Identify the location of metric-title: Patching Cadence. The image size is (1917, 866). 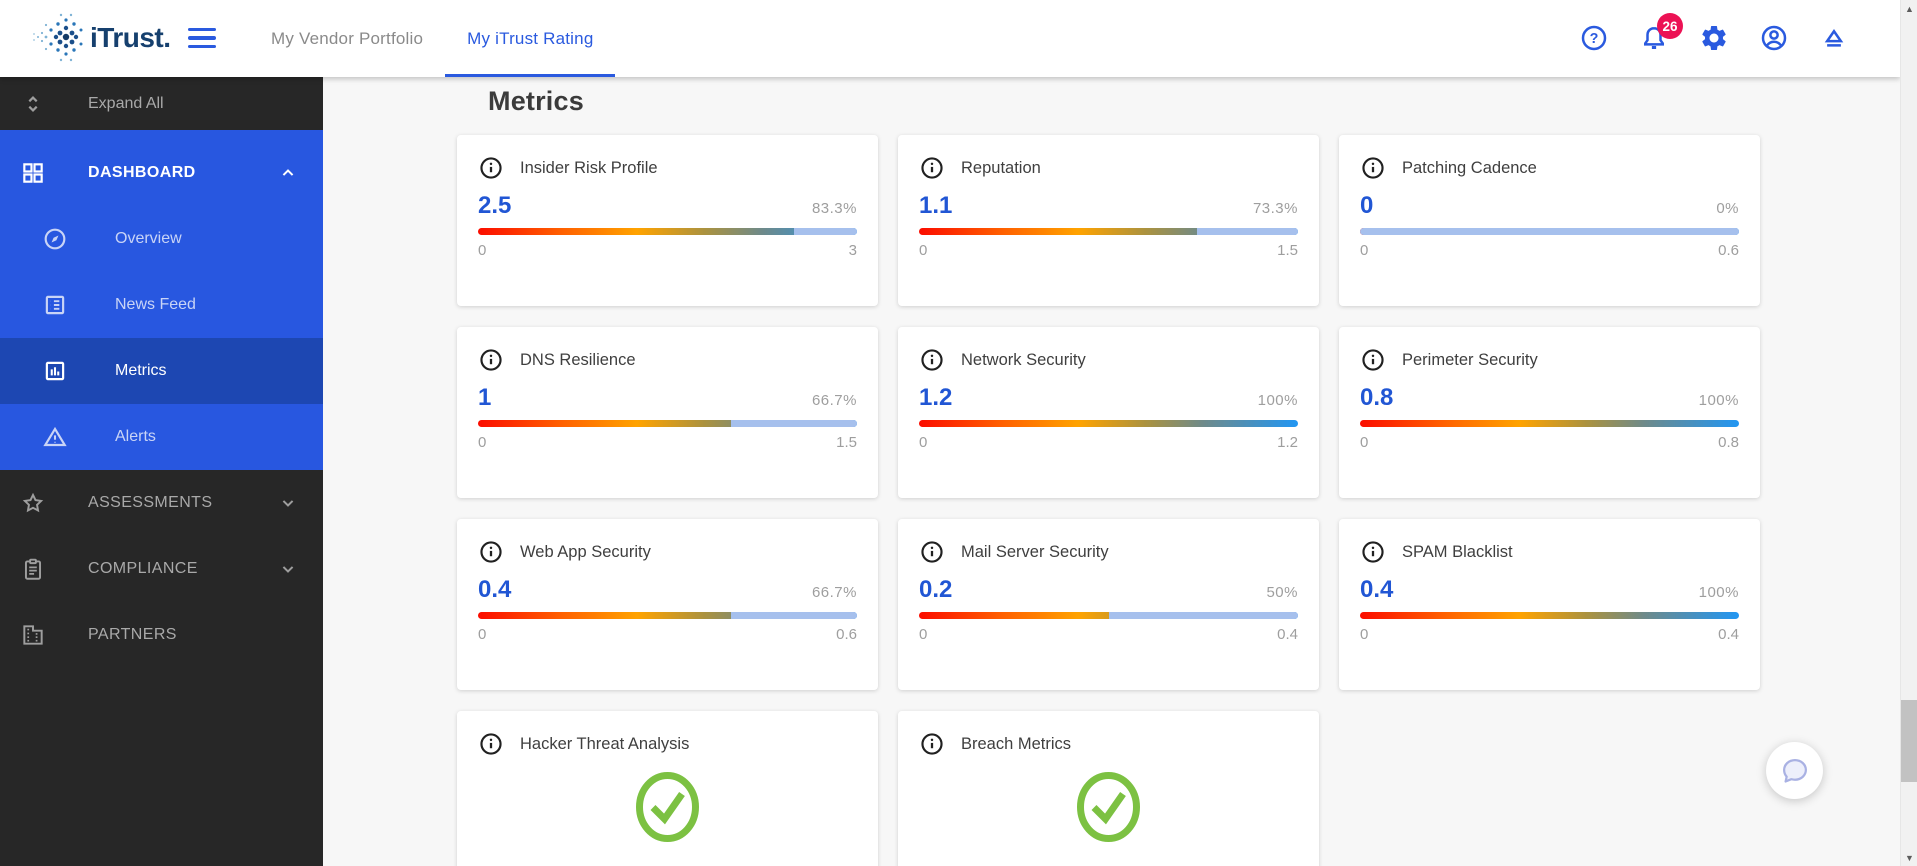
(1469, 167).